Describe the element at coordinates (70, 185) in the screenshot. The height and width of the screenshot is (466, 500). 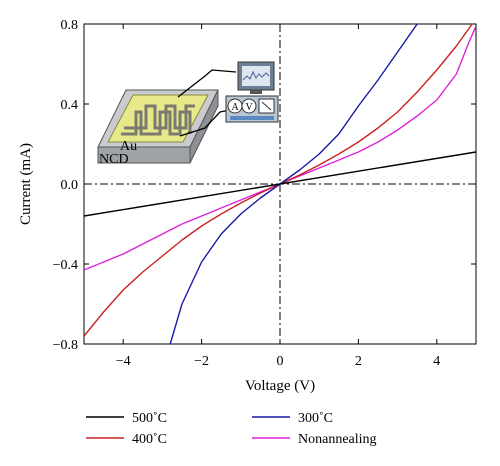
I see `y-tick-label: 0.0` at that location.